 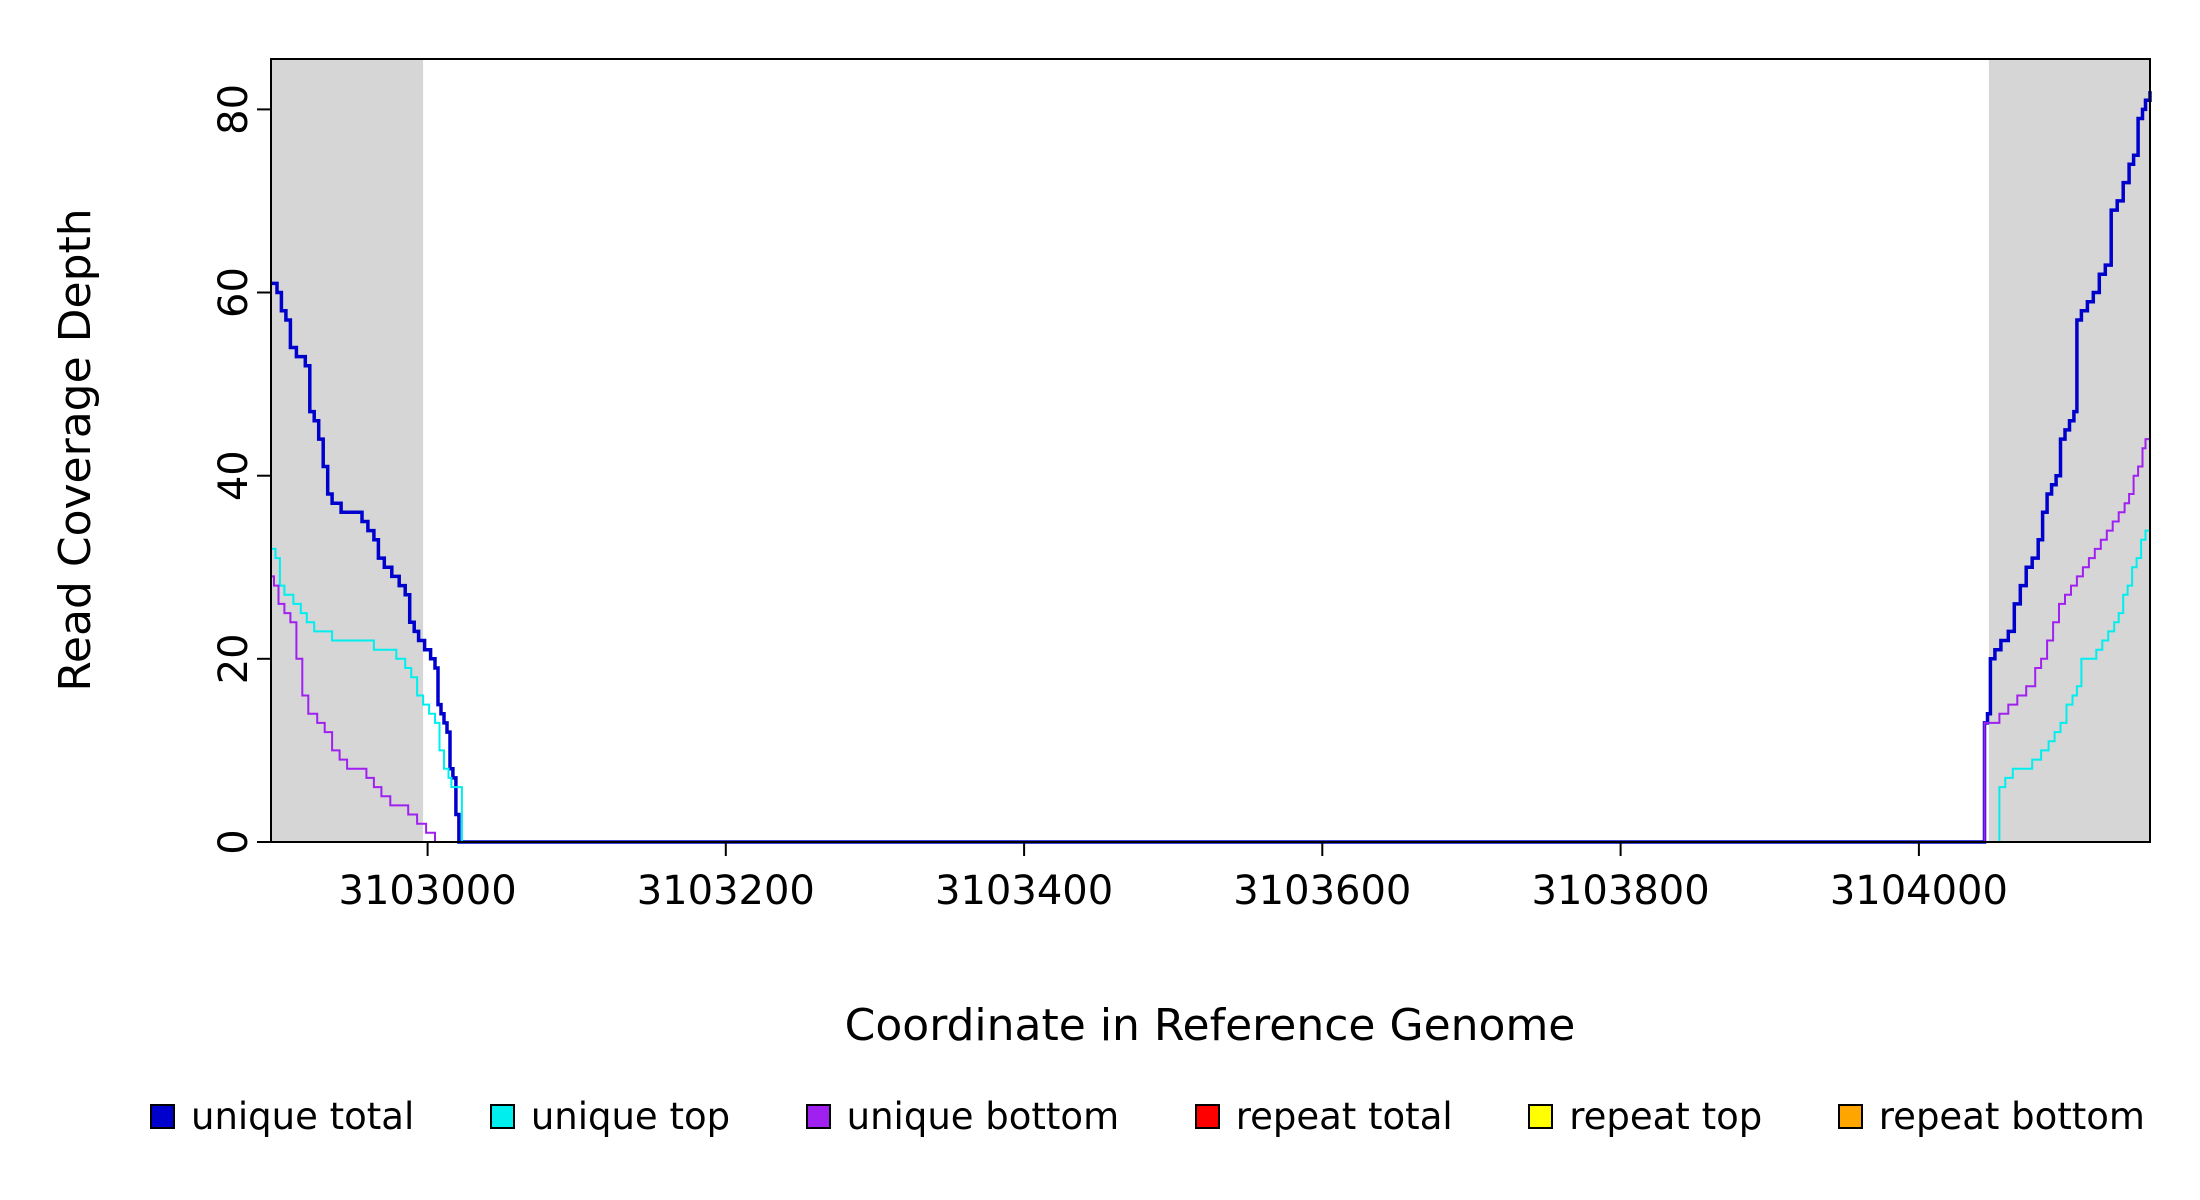 What do you see at coordinates (234, 109) in the screenshot?
I see `y-tick-label: 80` at bounding box center [234, 109].